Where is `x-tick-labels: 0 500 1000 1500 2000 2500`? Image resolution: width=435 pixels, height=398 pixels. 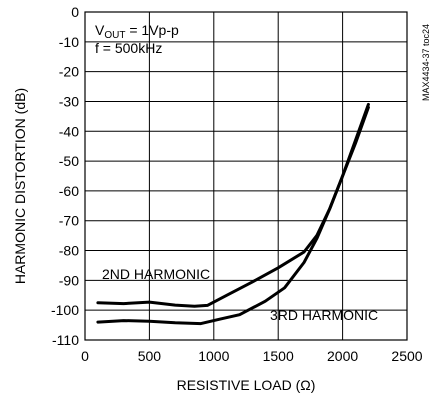 x-tick-labels: 0 500 1000 1500 2000 2500 is located at coordinates (252, 356).